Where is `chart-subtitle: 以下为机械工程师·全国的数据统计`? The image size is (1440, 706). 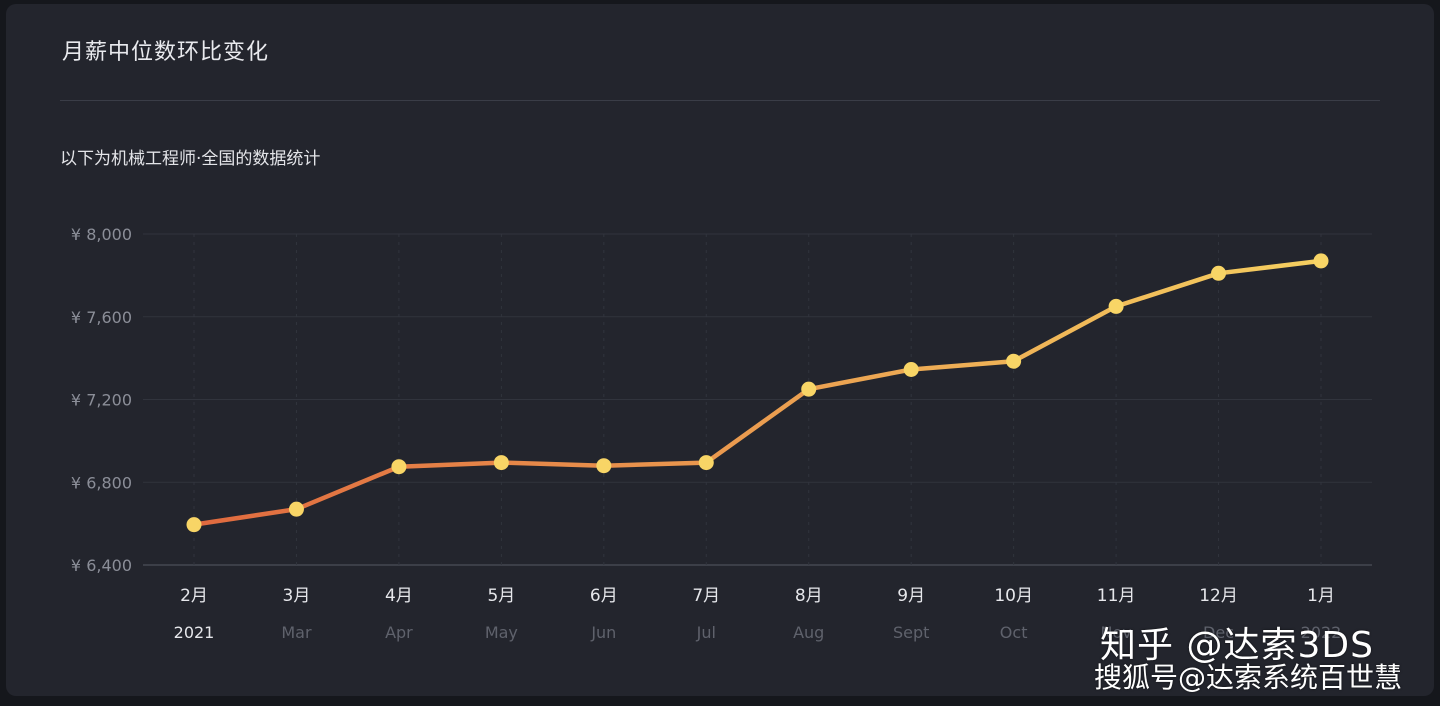 chart-subtitle: 以下为机械工程师·全国的数据统计 is located at coordinates (190, 159).